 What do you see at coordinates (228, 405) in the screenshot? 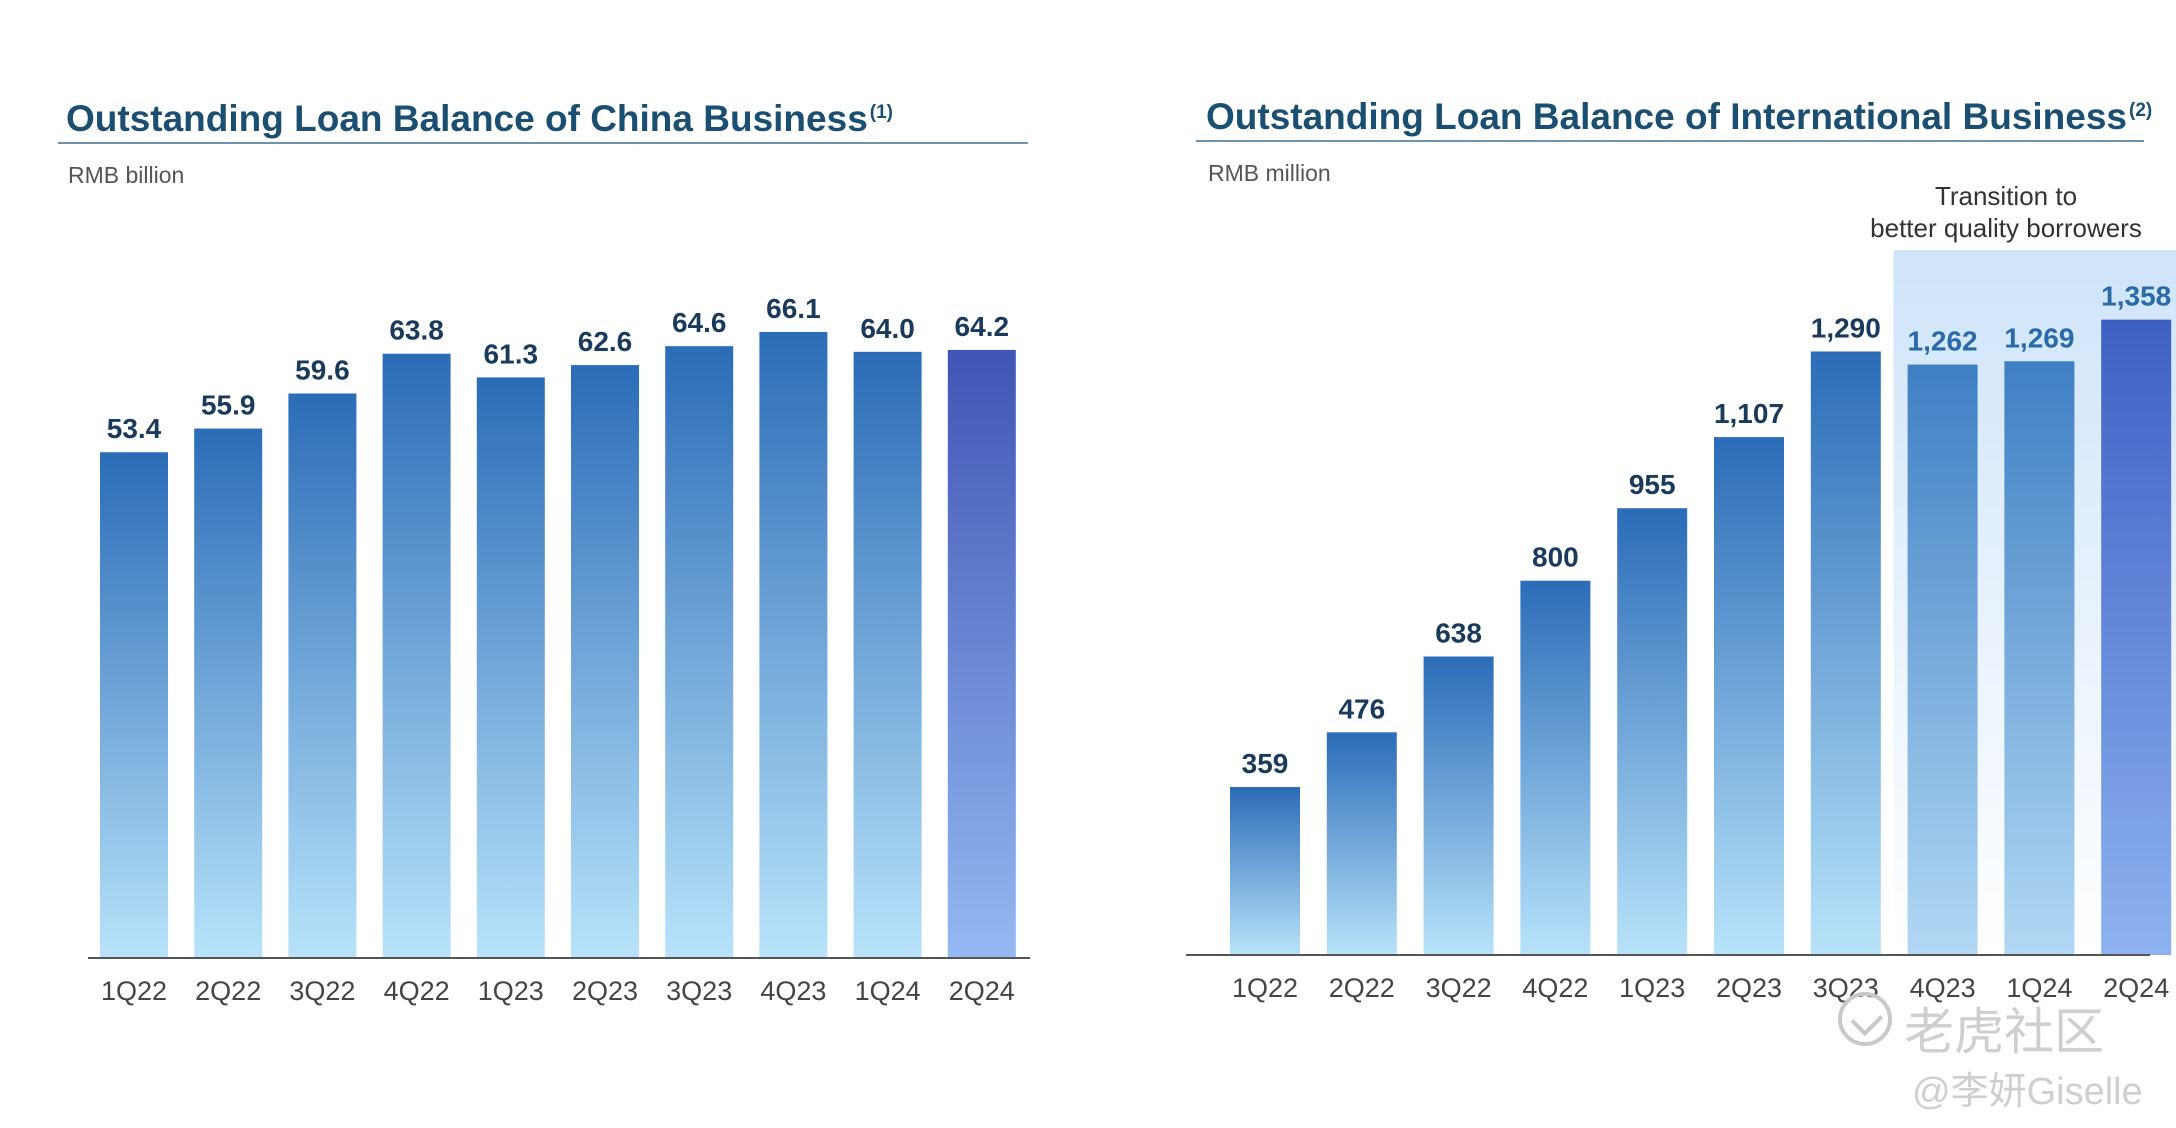
I see `china-value-label-2Q22: 55.9` at bounding box center [228, 405].